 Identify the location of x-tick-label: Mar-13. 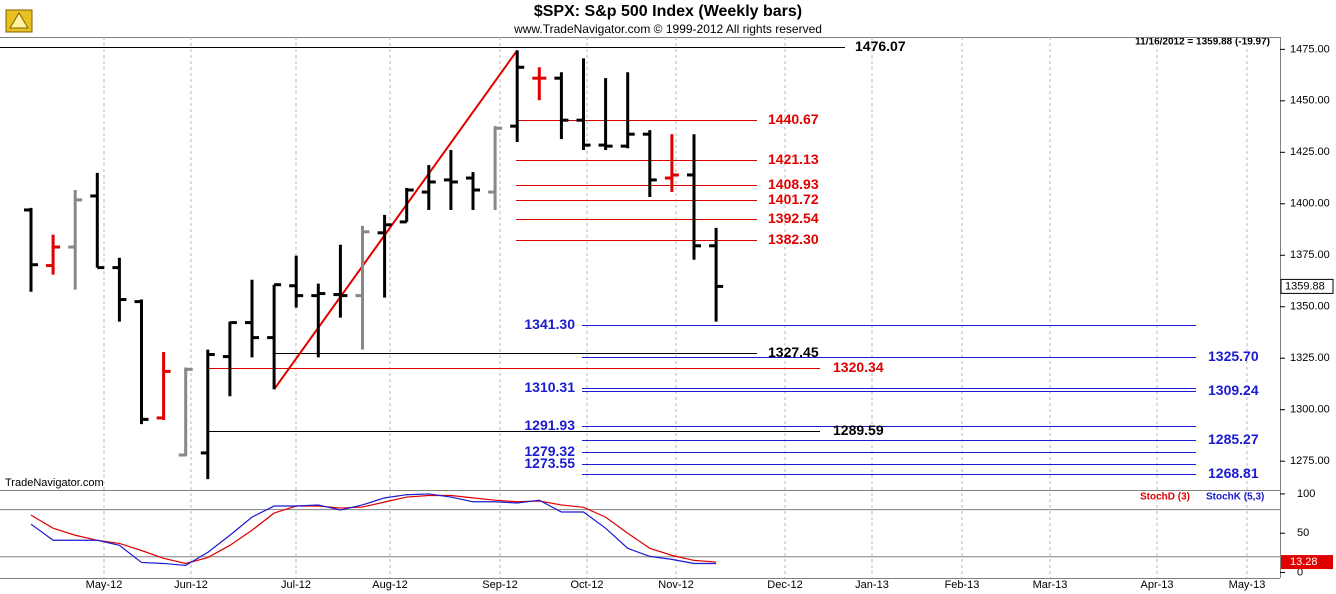
(1050, 585).